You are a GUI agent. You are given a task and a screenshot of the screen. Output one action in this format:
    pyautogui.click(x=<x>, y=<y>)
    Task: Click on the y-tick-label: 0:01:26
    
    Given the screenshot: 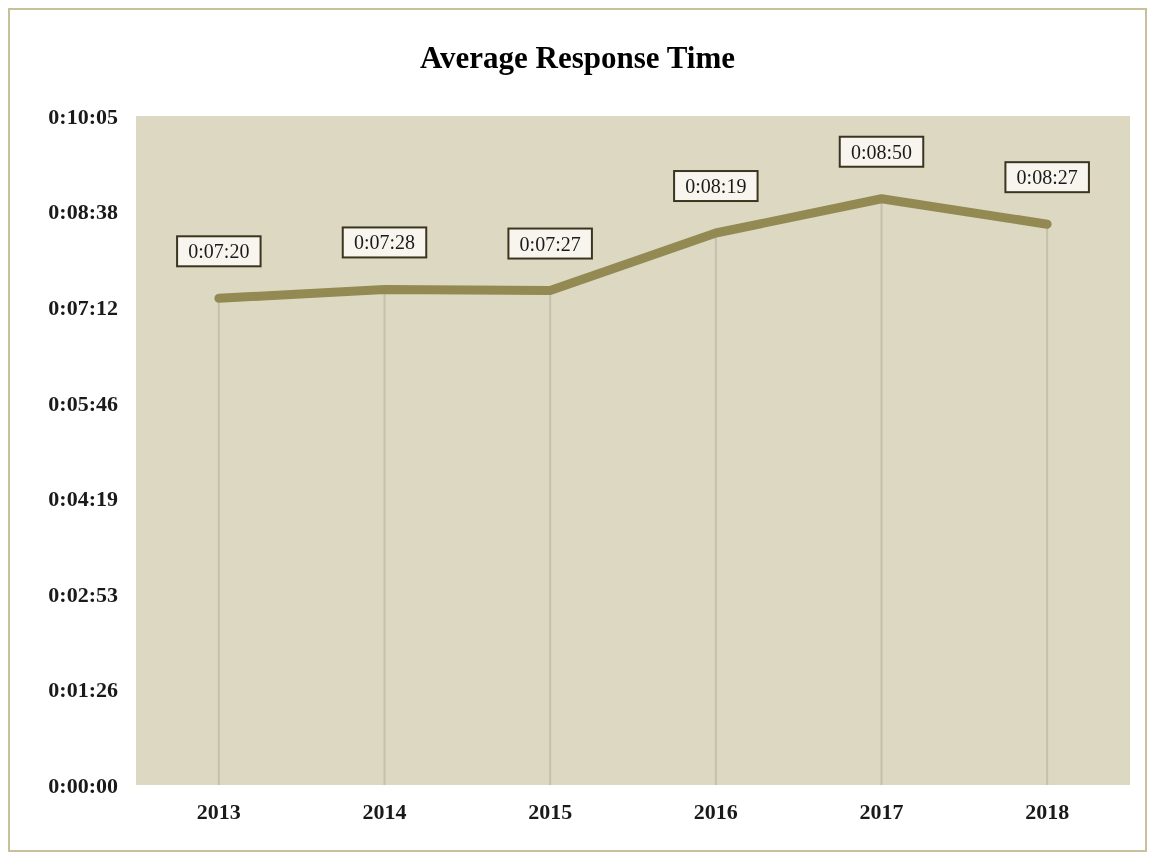 What is the action you would take?
    pyautogui.click(x=83, y=690)
    